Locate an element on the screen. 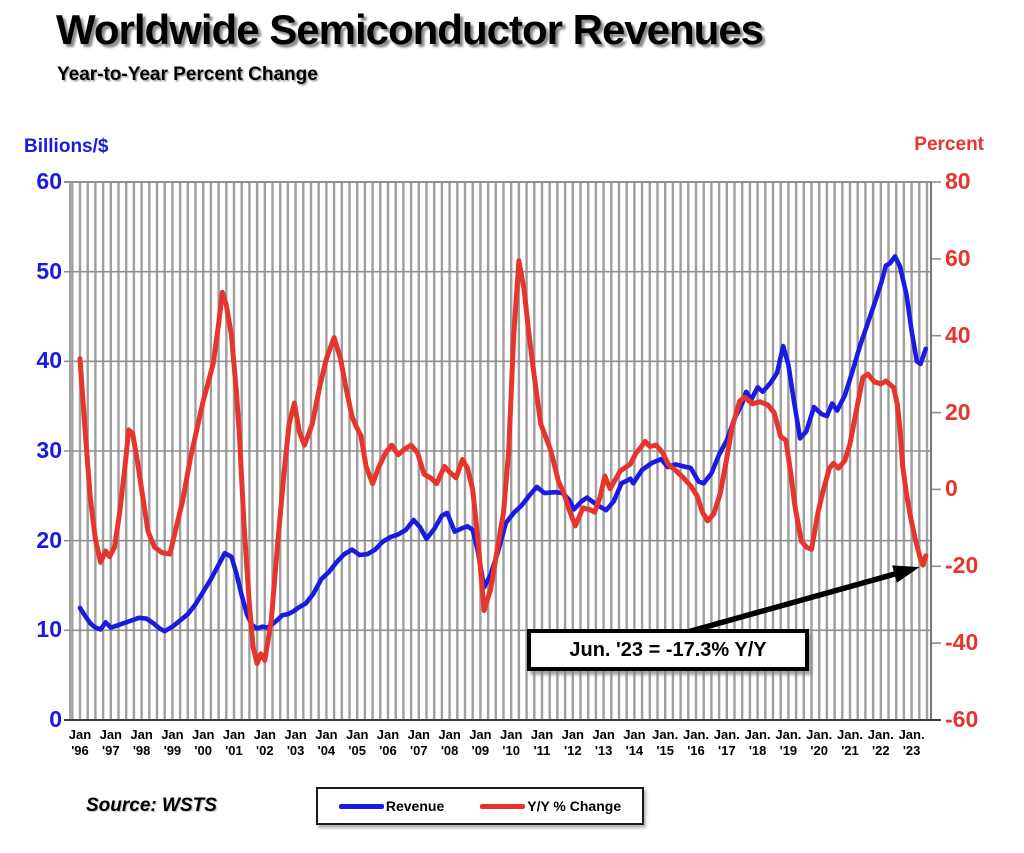  legend: Revenue Y/Y % Change is located at coordinates (480, 806).